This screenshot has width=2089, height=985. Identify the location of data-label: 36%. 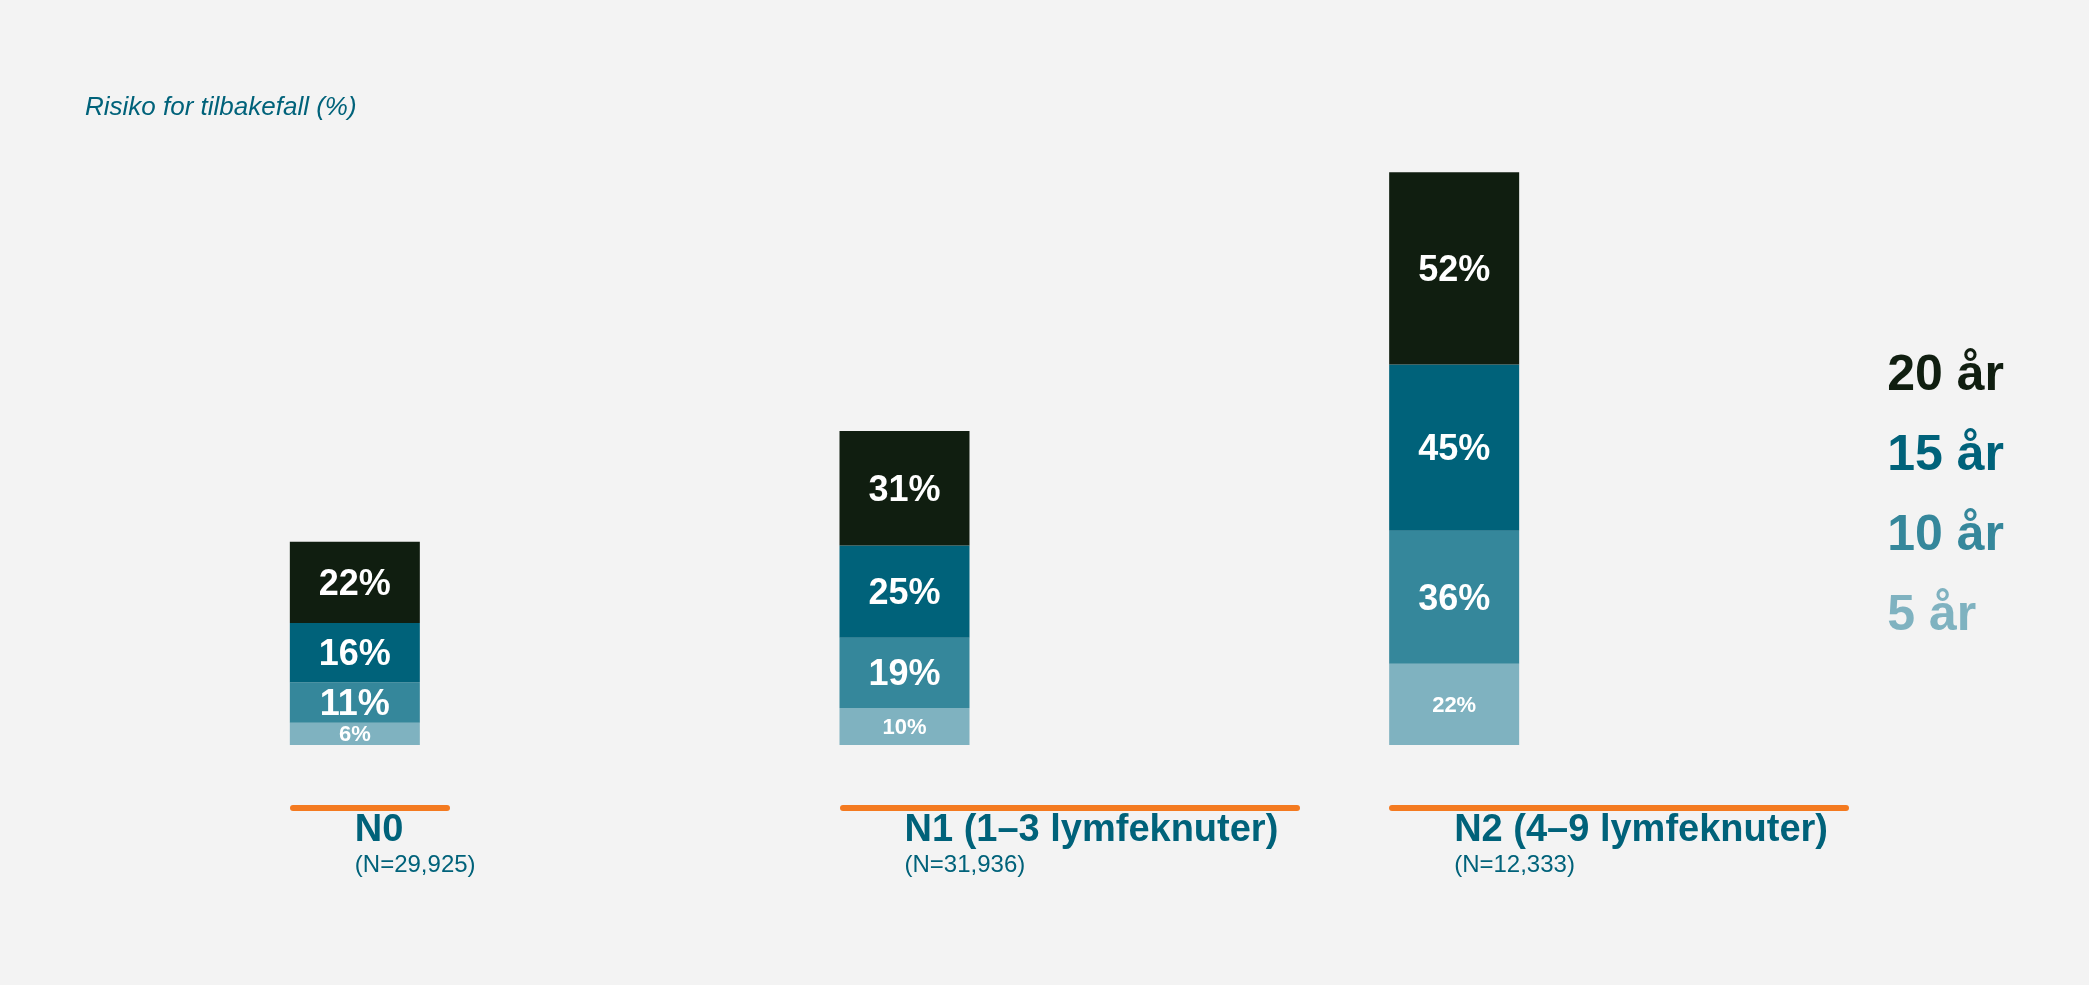
(1454, 597).